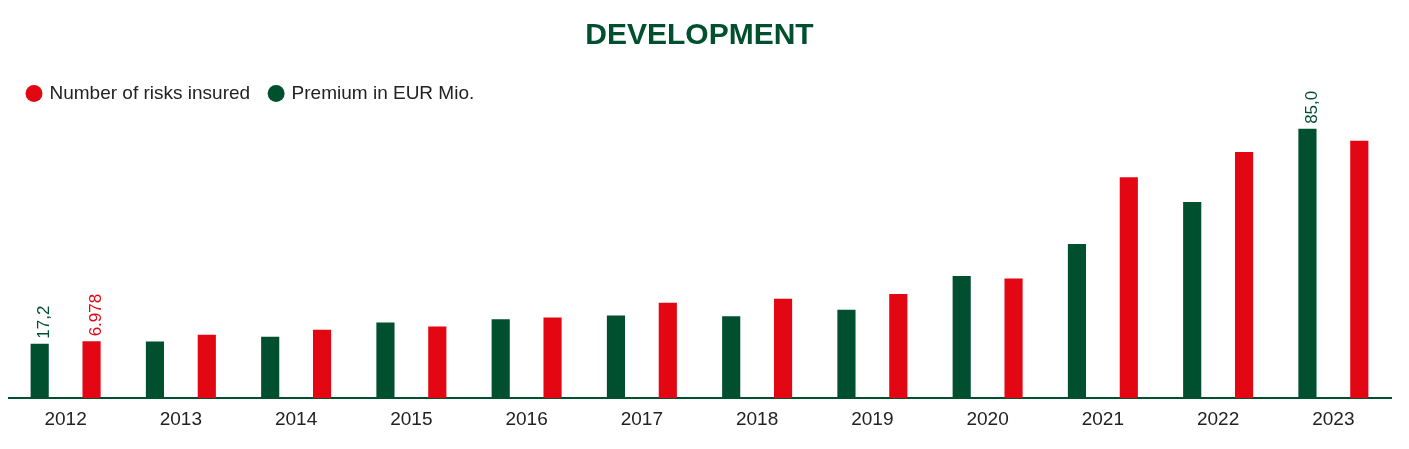 Image resolution: width=1409 pixels, height=449 pixels. I want to click on legend-label: Premium in EUR Mio., so click(383, 92).